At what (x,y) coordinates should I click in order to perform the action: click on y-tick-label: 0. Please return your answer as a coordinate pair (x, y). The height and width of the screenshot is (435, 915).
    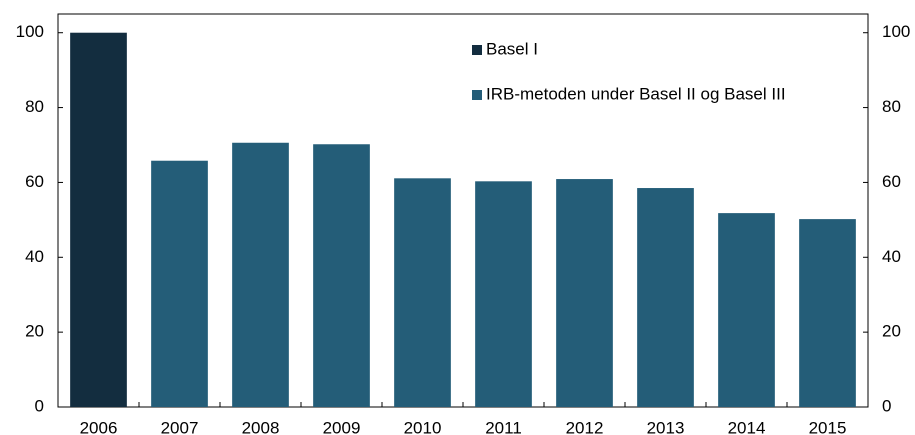
    Looking at the image, I should click on (39, 405).